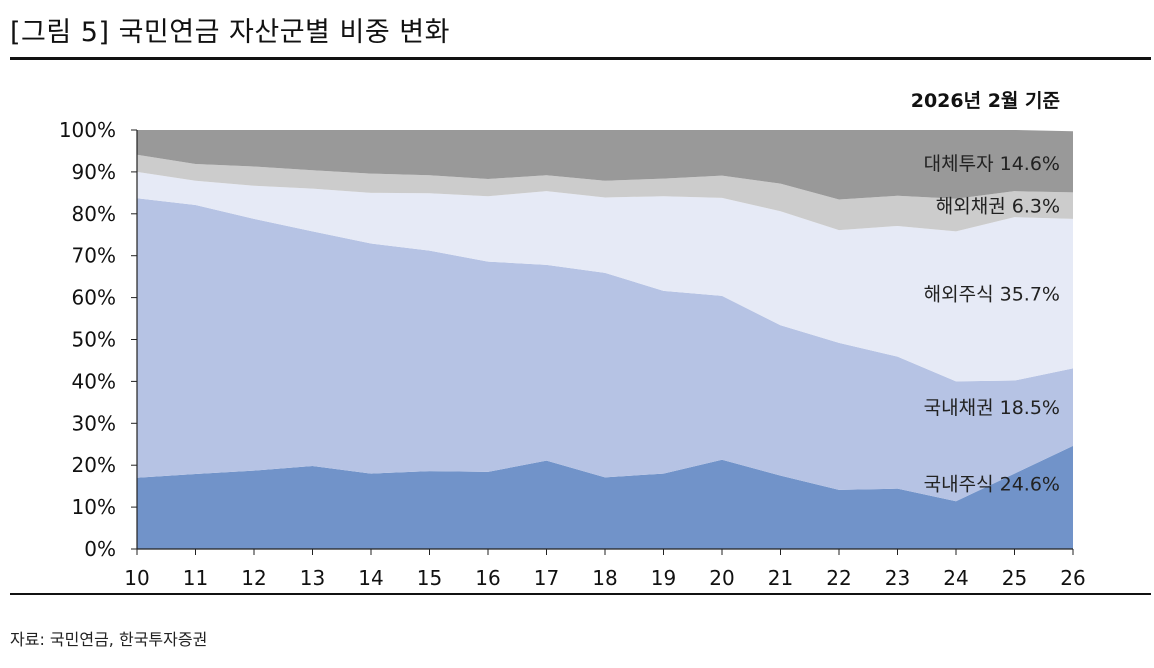 This screenshot has height=668, width=1154. Describe the element at coordinates (253, 578) in the screenshot. I see `x-tick-label: 12` at that location.